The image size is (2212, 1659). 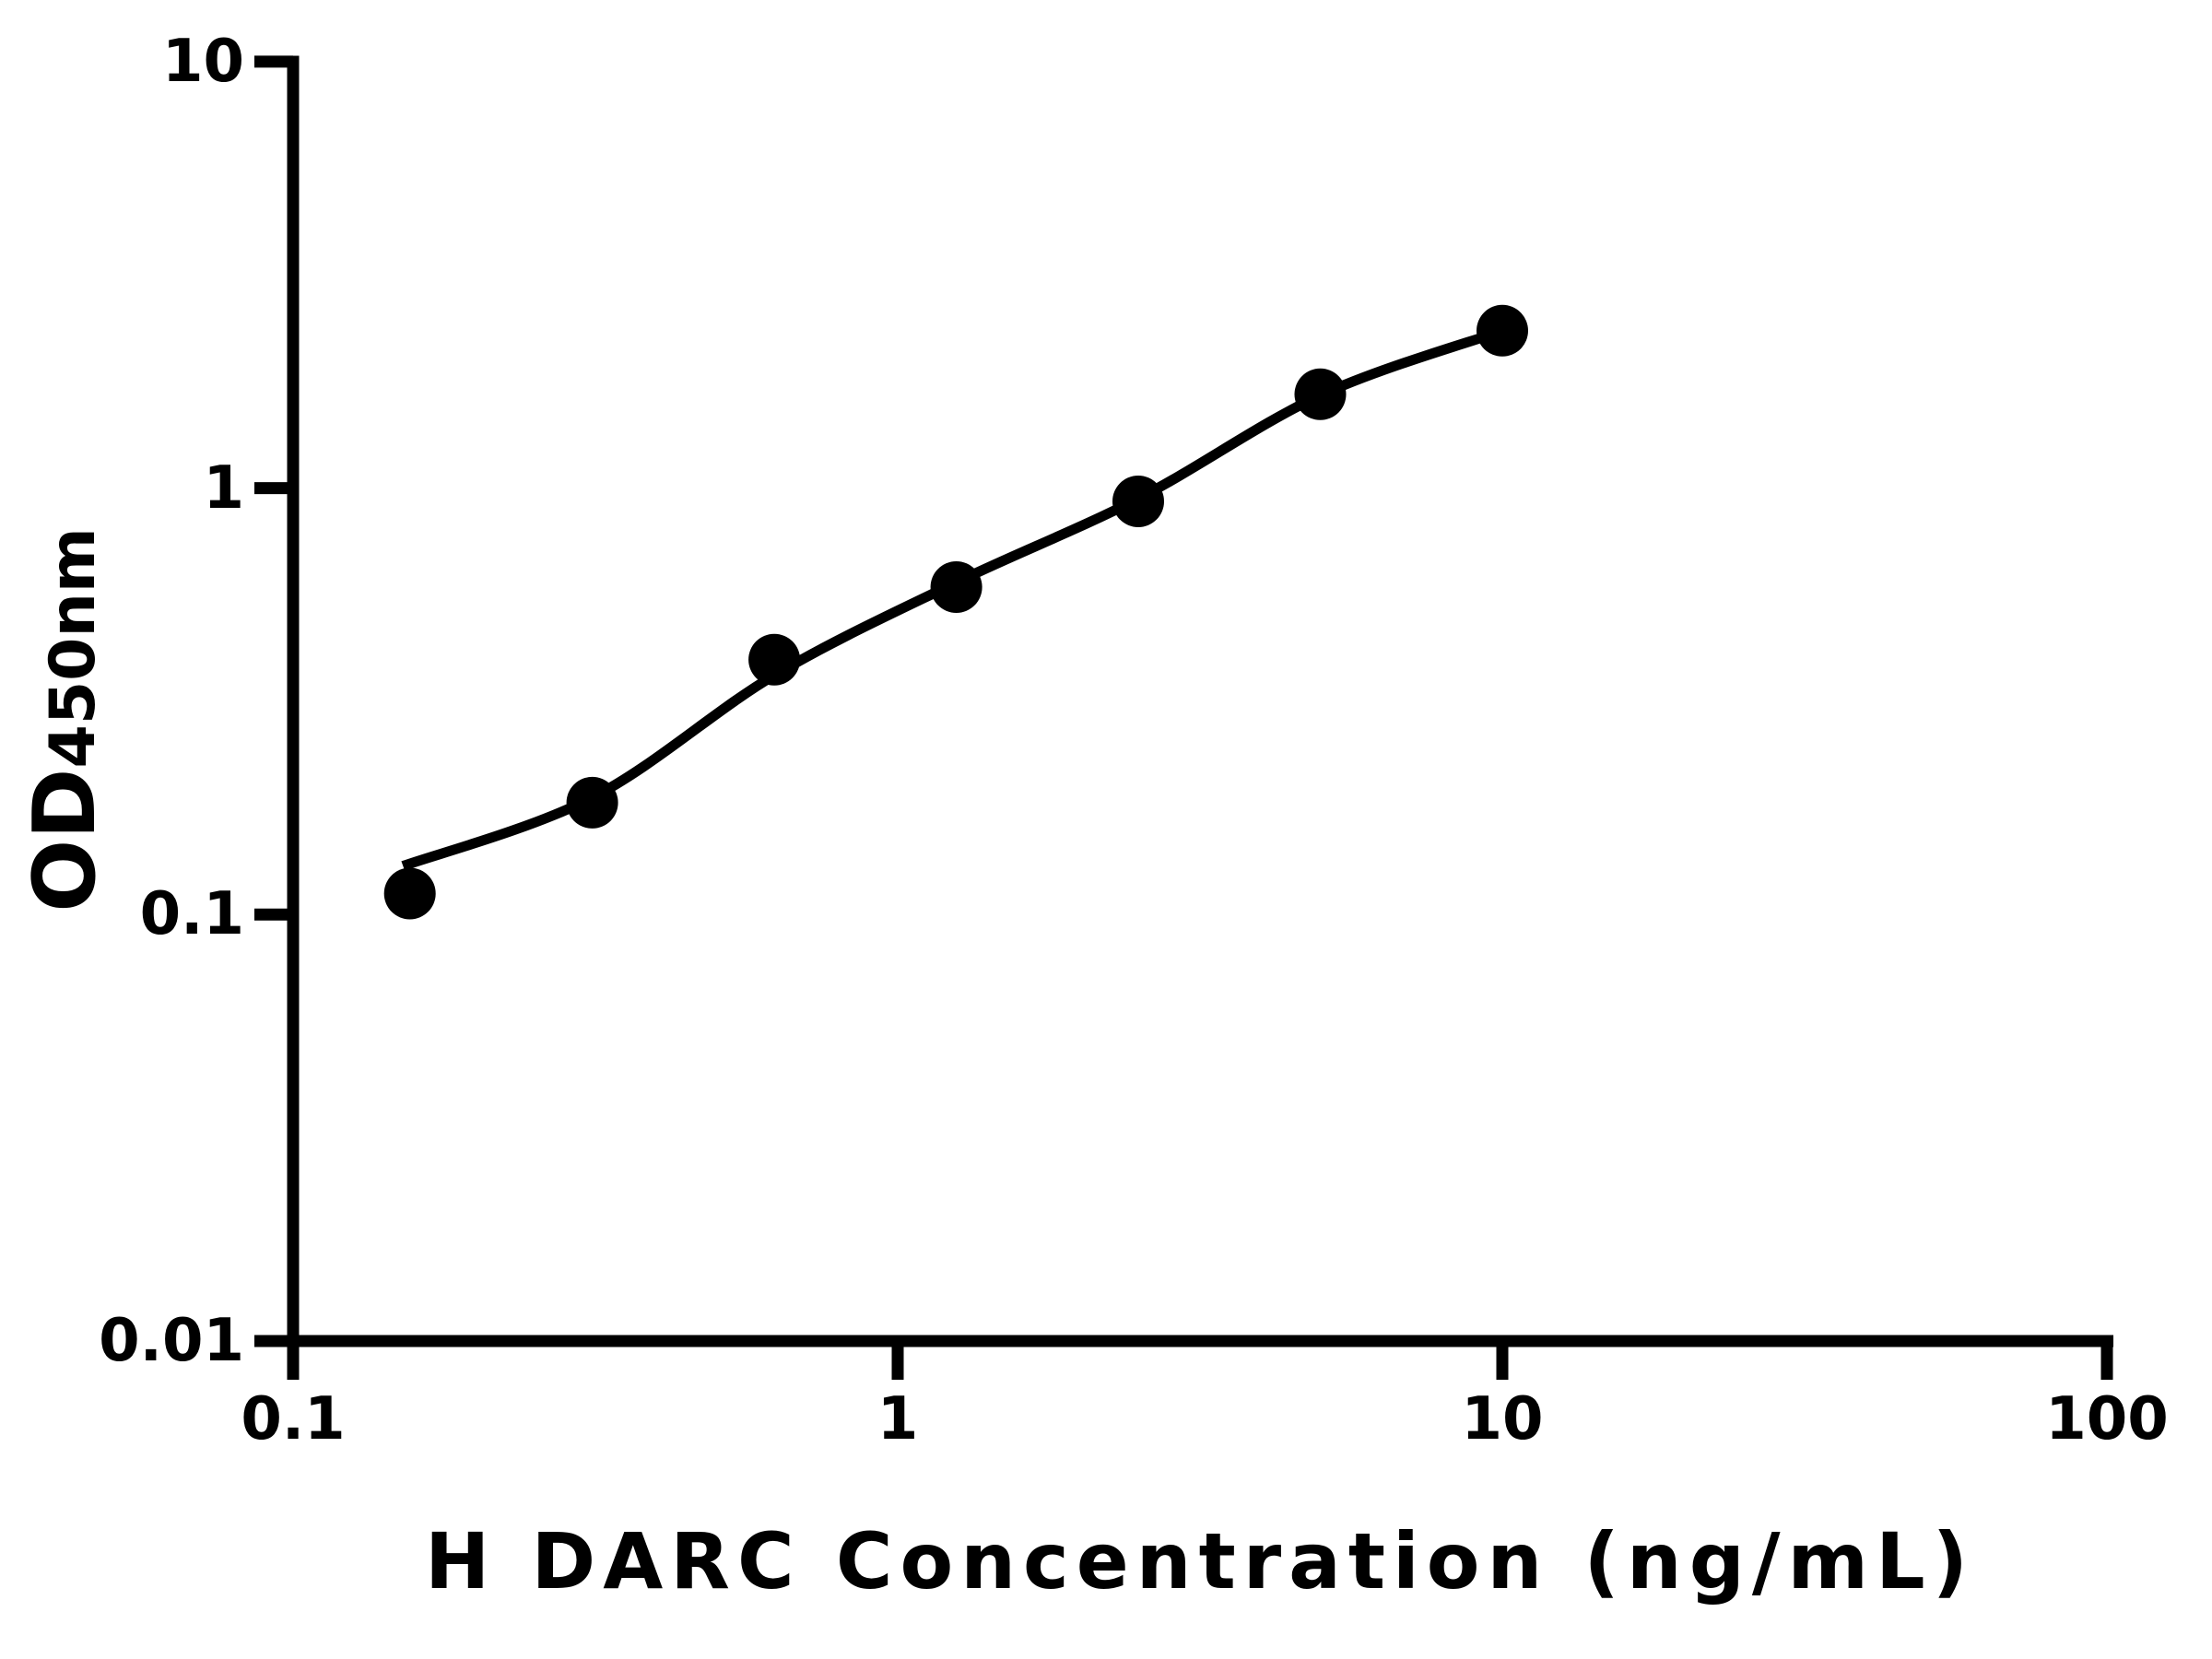 I want to click on x-tick-label-0.1: 0.1, so click(x=293, y=1419).